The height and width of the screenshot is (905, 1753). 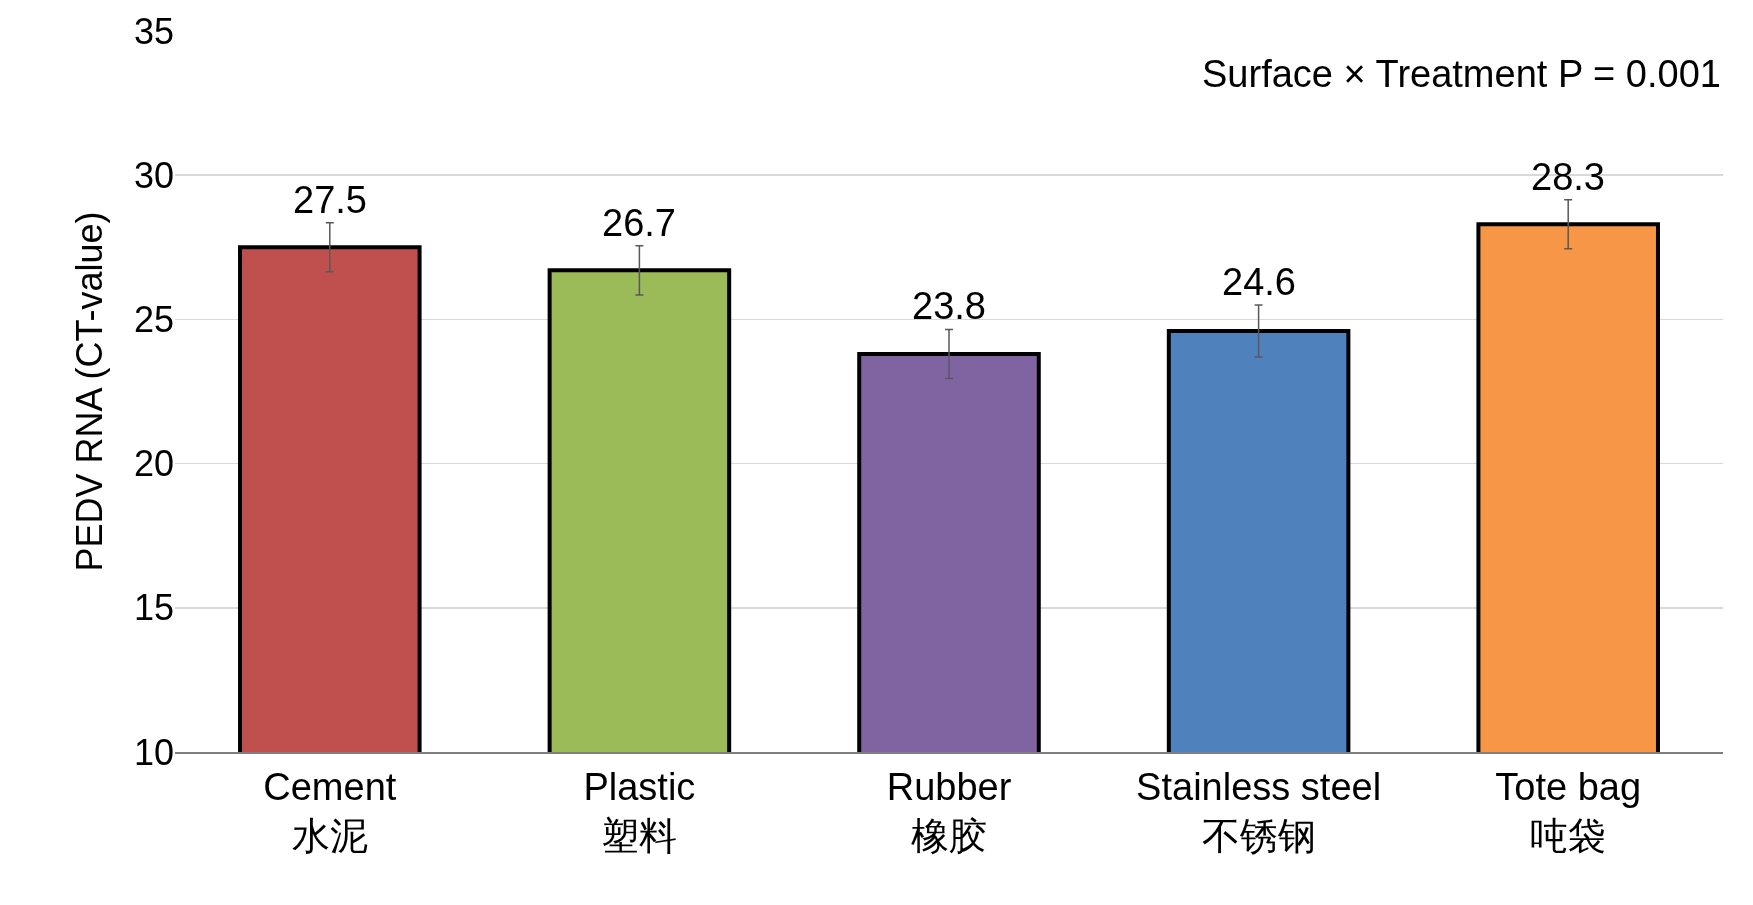 What do you see at coordinates (1461, 74) in the screenshot?
I see `annotation: Surface × Treatment P = 0.001` at bounding box center [1461, 74].